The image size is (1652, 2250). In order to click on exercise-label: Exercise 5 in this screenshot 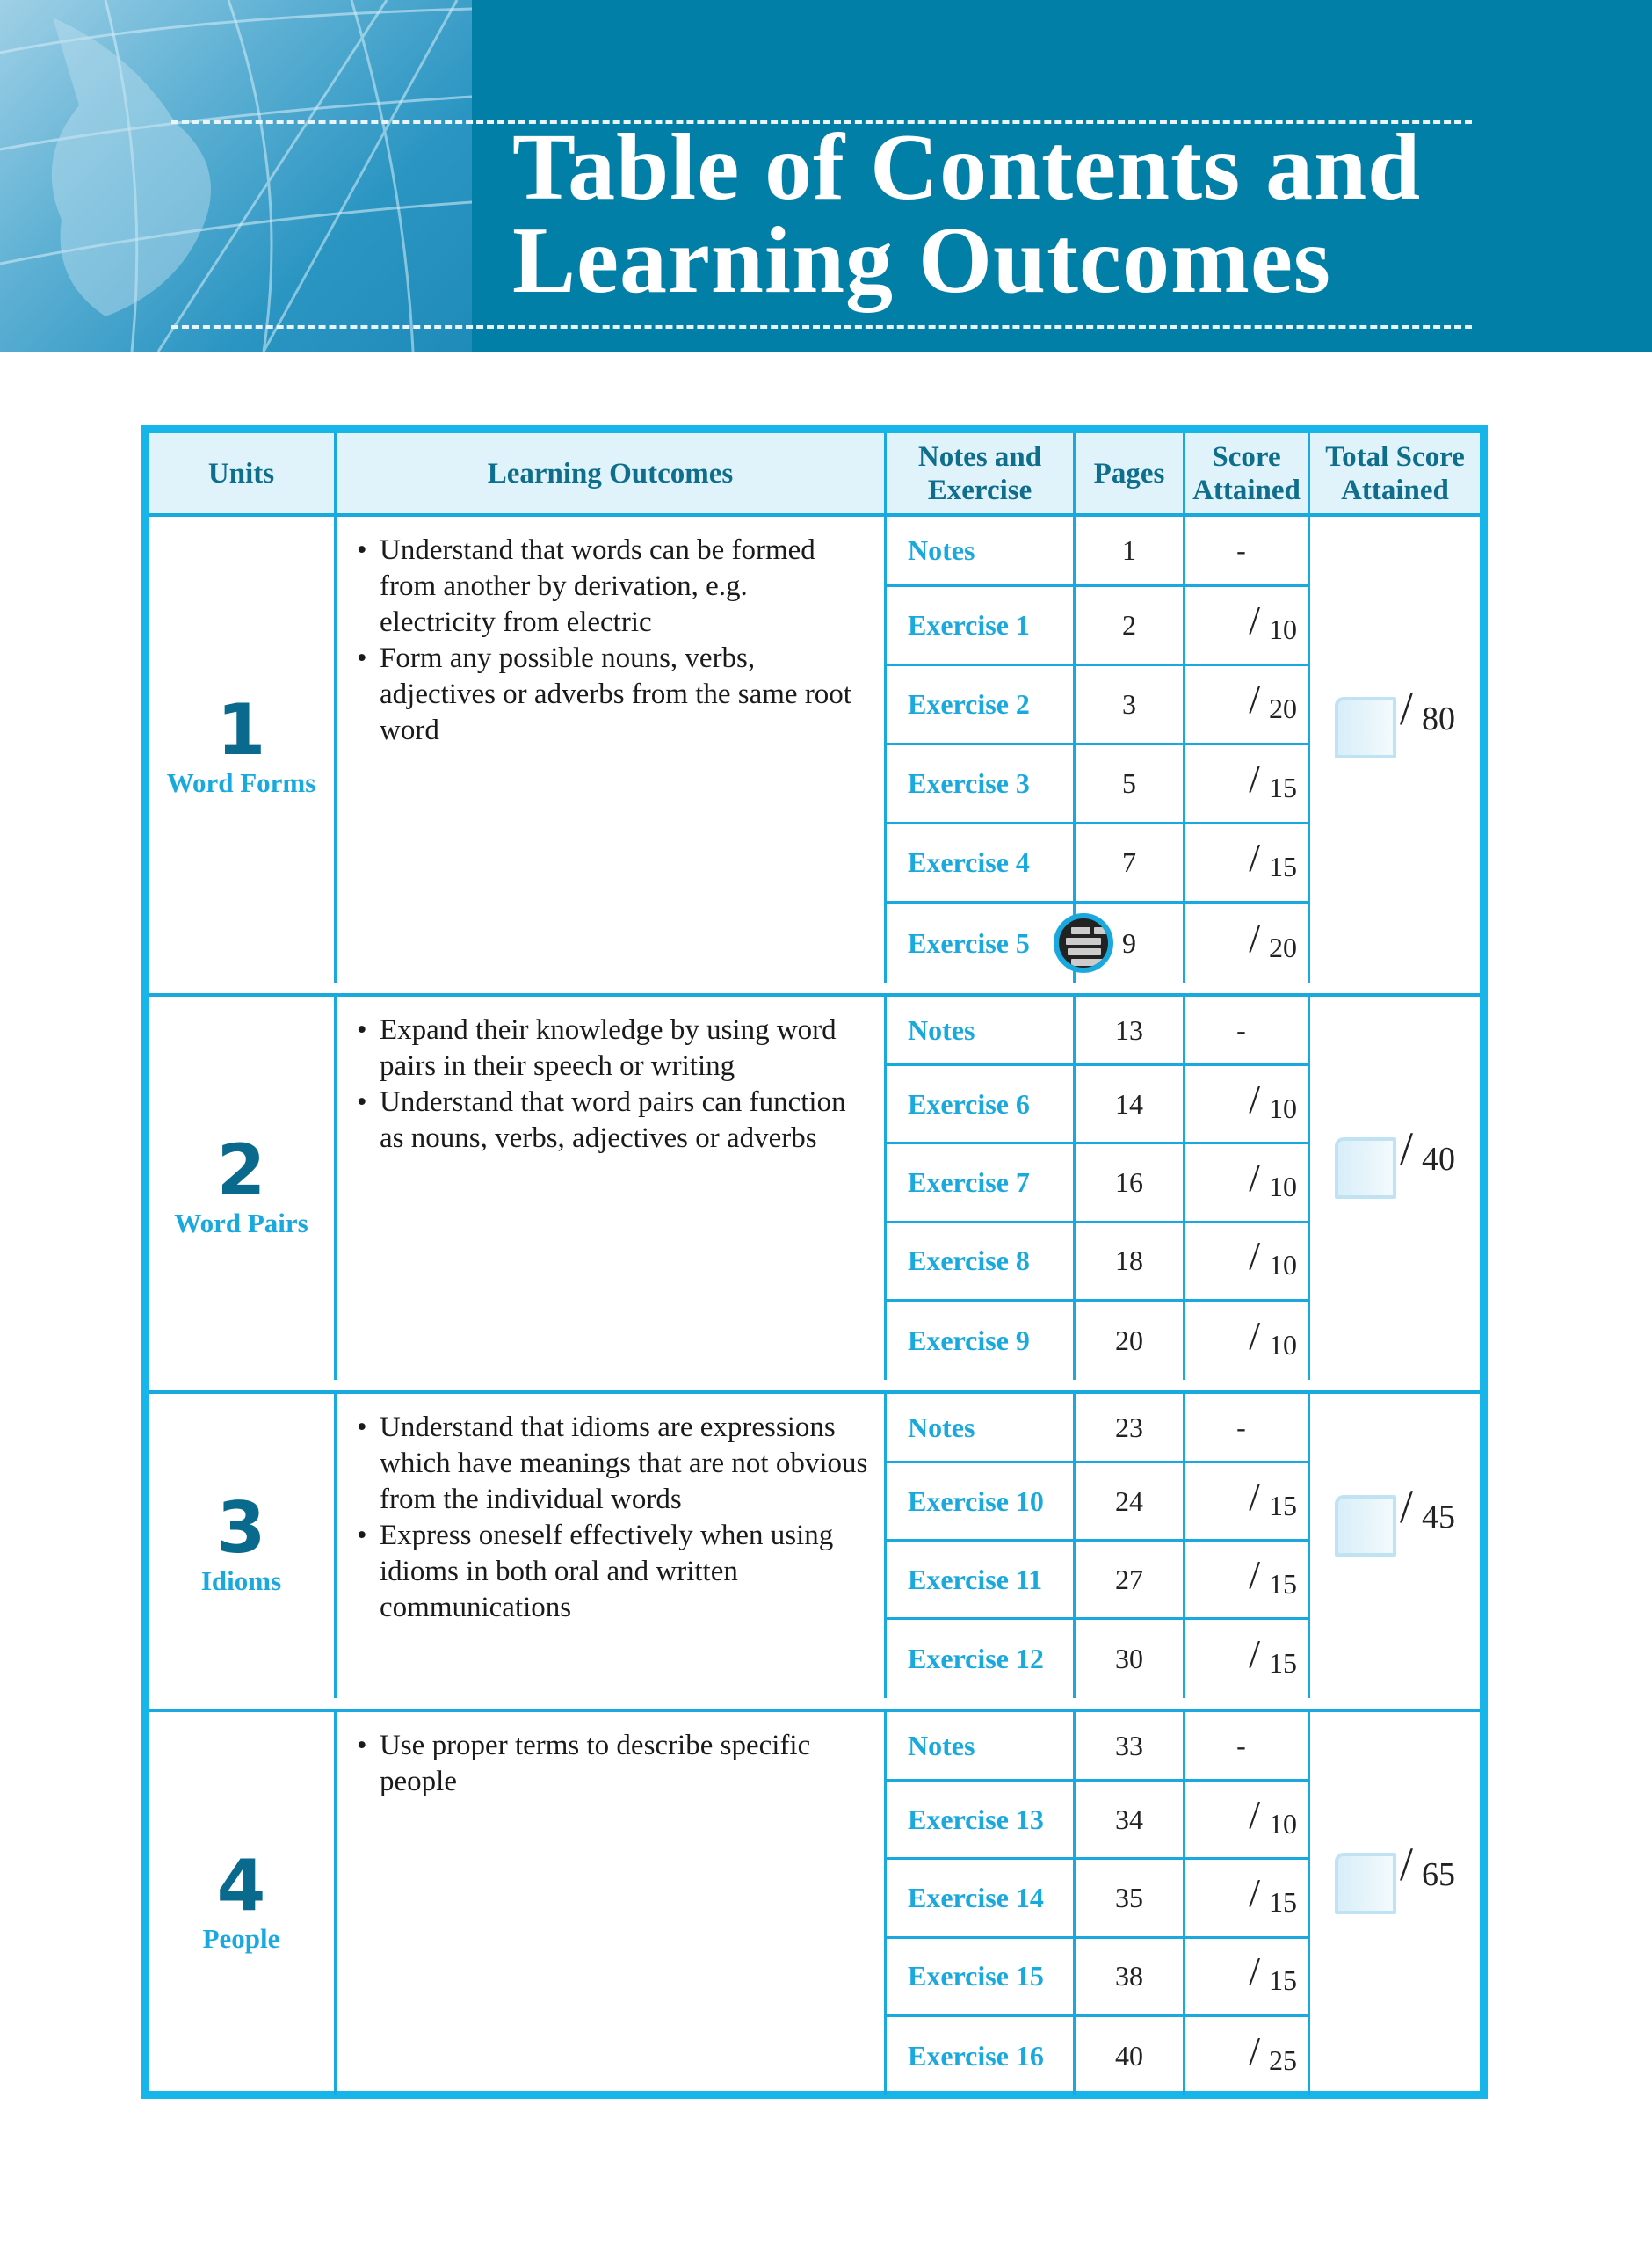, I will do `click(969, 942)`.